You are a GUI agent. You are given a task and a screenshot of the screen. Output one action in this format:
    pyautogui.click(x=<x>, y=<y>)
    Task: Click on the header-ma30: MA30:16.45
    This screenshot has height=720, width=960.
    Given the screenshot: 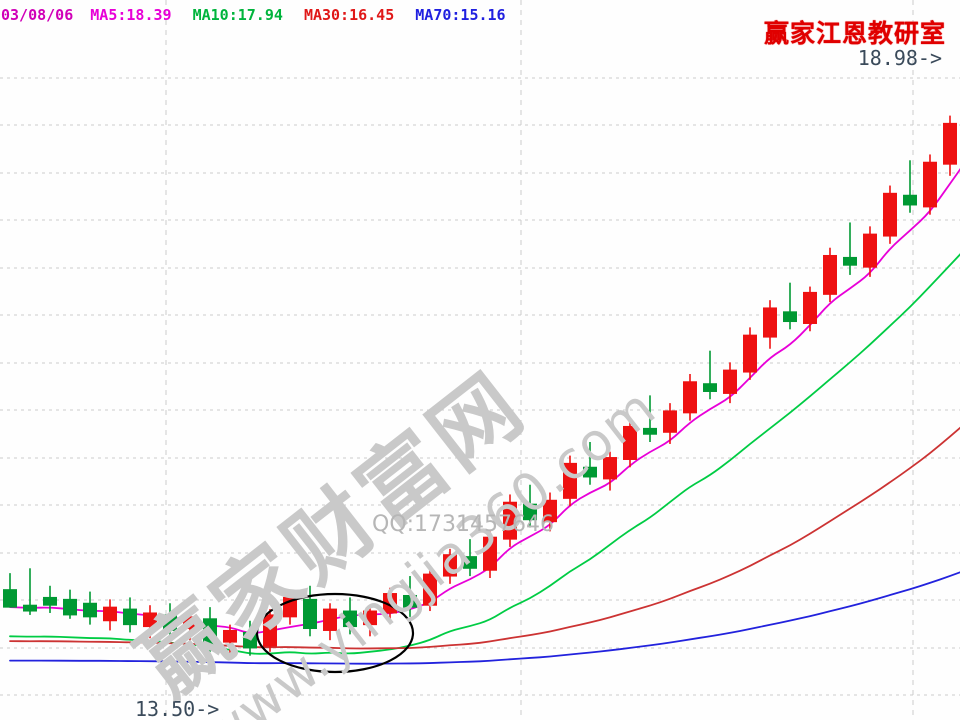 What is the action you would take?
    pyautogui.click(x=349, y=15)
    